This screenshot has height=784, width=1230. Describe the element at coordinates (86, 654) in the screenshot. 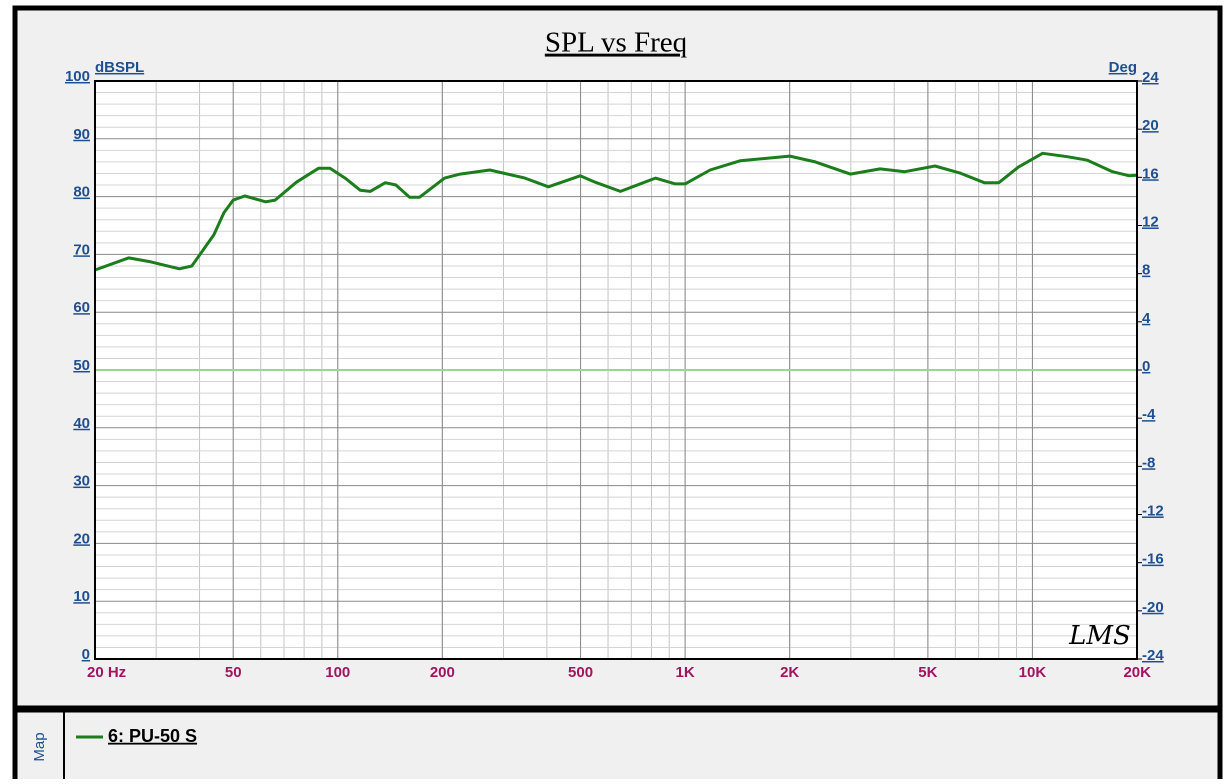

I see `y-tick-label: 0` at that location.